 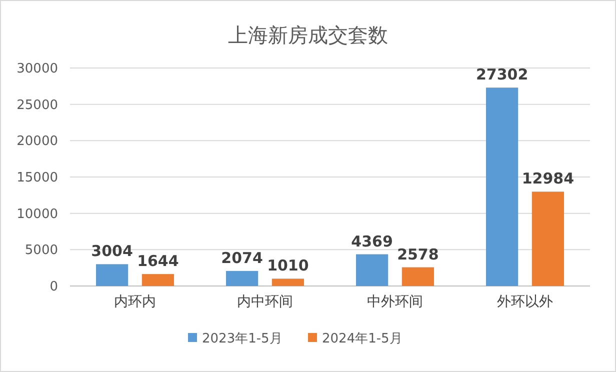 I want to click on data-label: 2074, so click(x=242, y=257).